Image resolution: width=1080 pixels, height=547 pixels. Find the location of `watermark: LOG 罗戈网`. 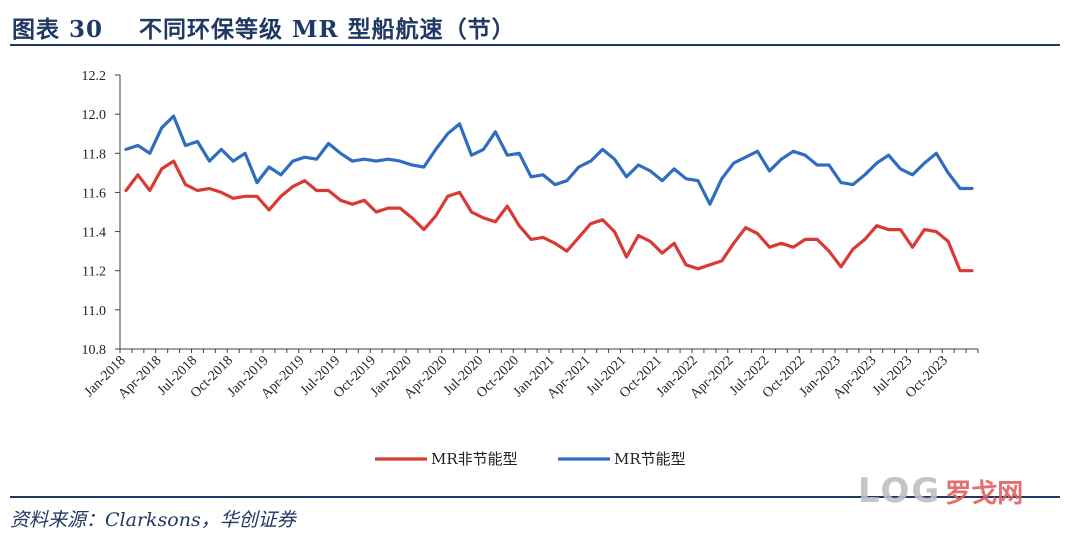

watermark: LOG 罗戈网 is located at coordinates (963, 491).